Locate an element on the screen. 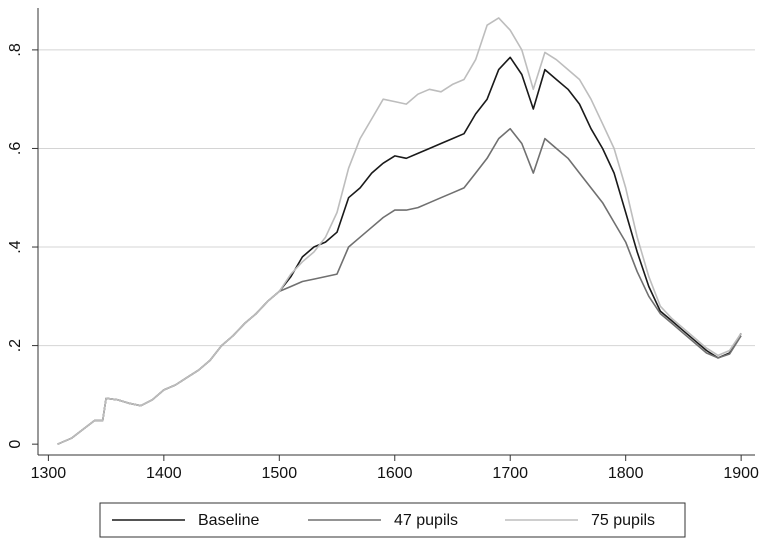 Image resolution: width=765 pixels, height=540 pixels. y-tick-label: .2 is located at coordinates (15, 345).